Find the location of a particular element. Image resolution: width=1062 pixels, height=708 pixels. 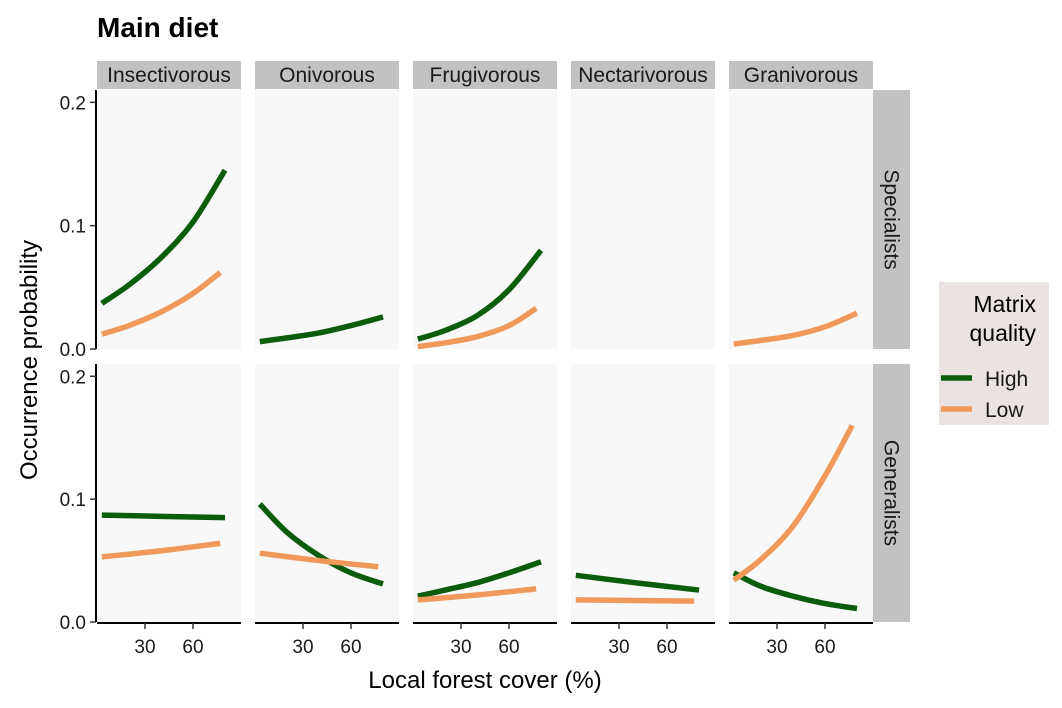

strip-onivorous: Onivorous is located at coordinates (327, 75).